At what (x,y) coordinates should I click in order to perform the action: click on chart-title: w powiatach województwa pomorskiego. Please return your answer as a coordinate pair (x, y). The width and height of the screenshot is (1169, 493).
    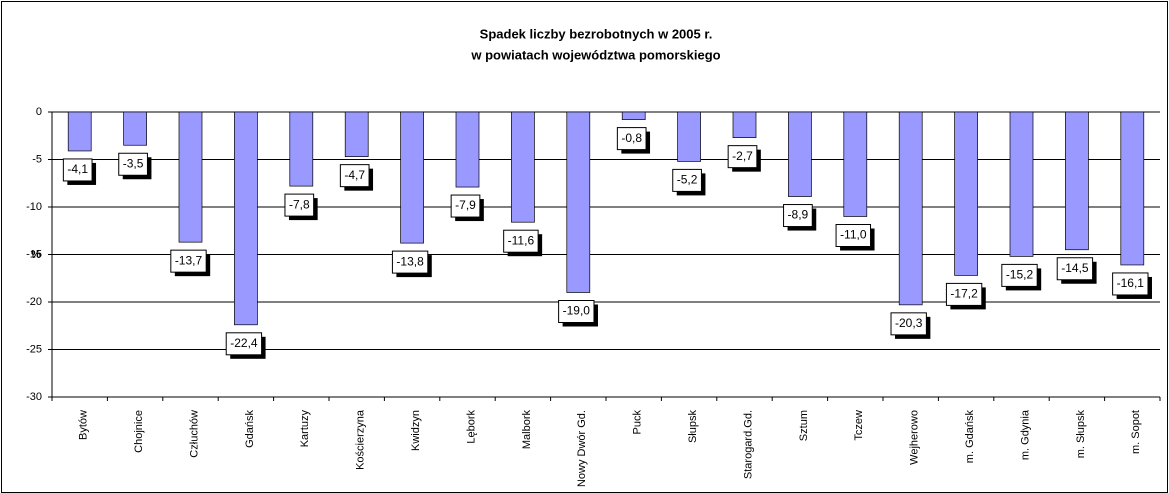
    Looking at the image, I should click on (595, 54).